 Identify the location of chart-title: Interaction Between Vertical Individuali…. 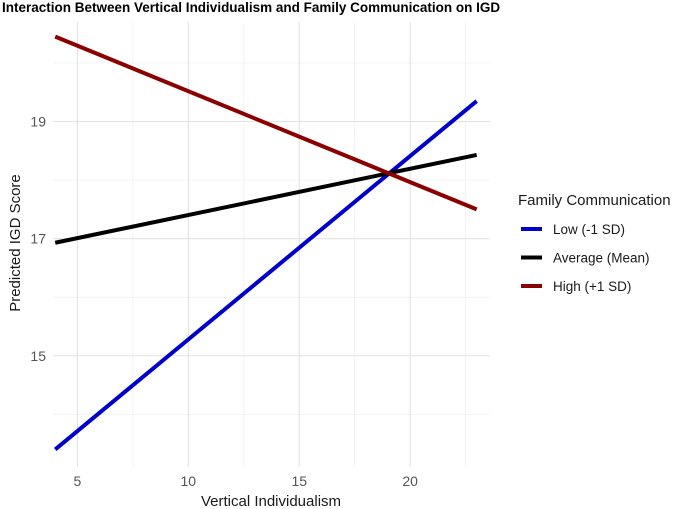
(251, 7).